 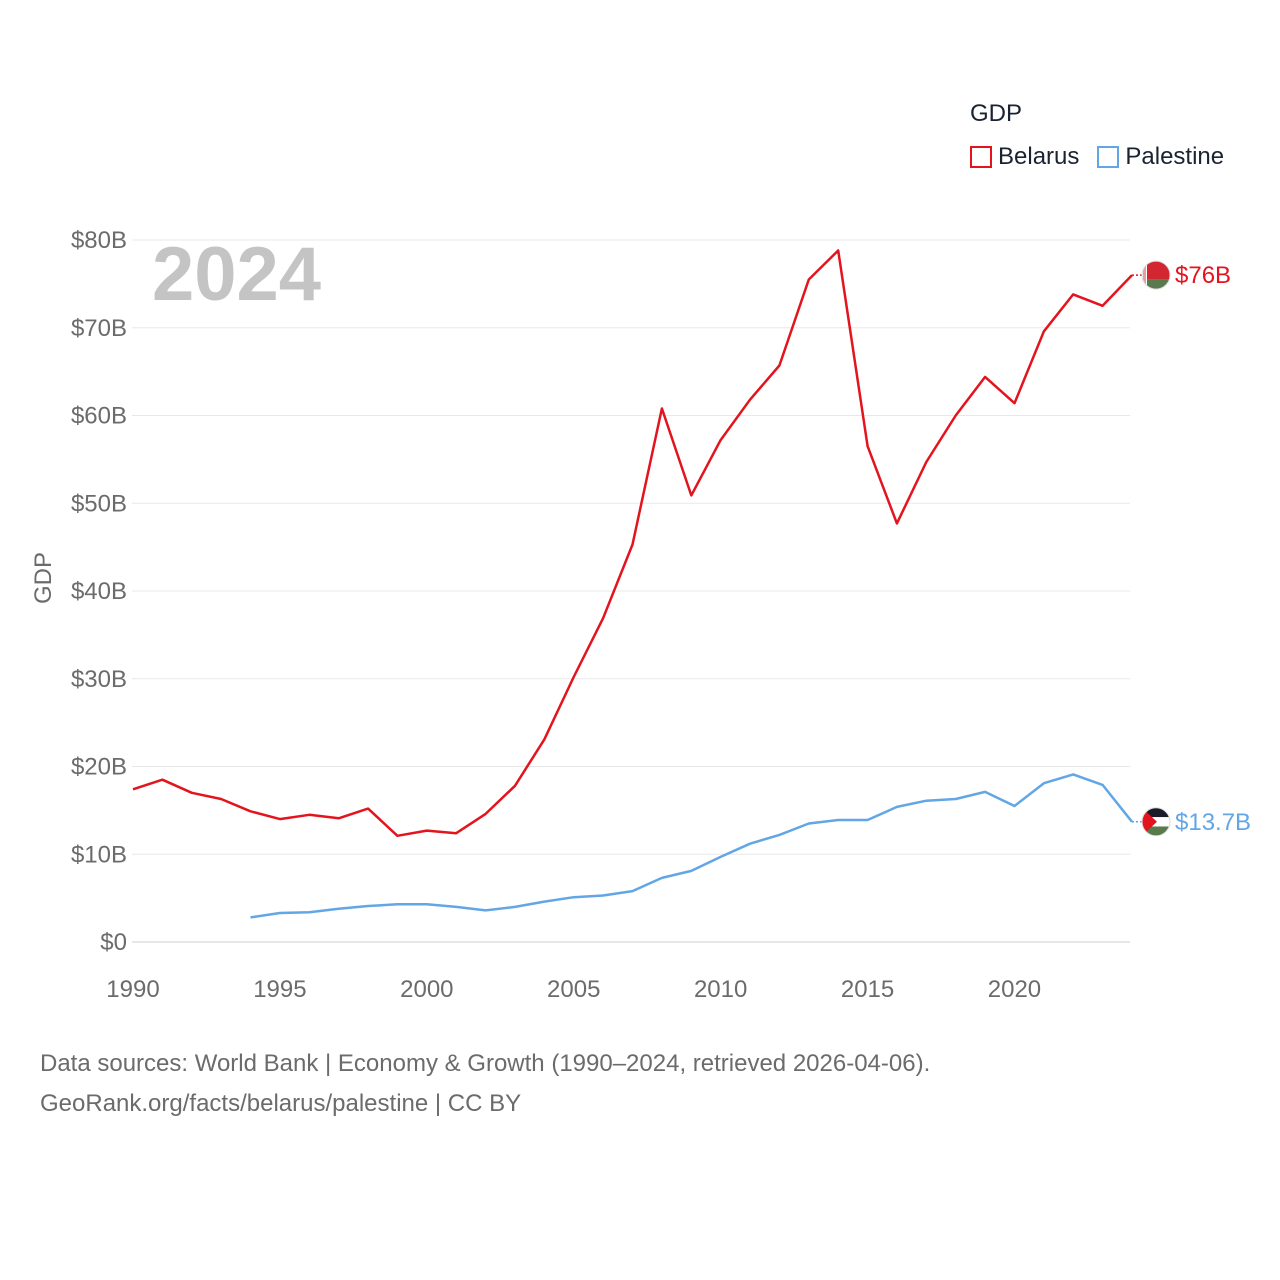 What do you see at coordinates (1014, 989) in the screenshot?
I see `x-tick-label: 2020` at bounding box center [1014, 989].